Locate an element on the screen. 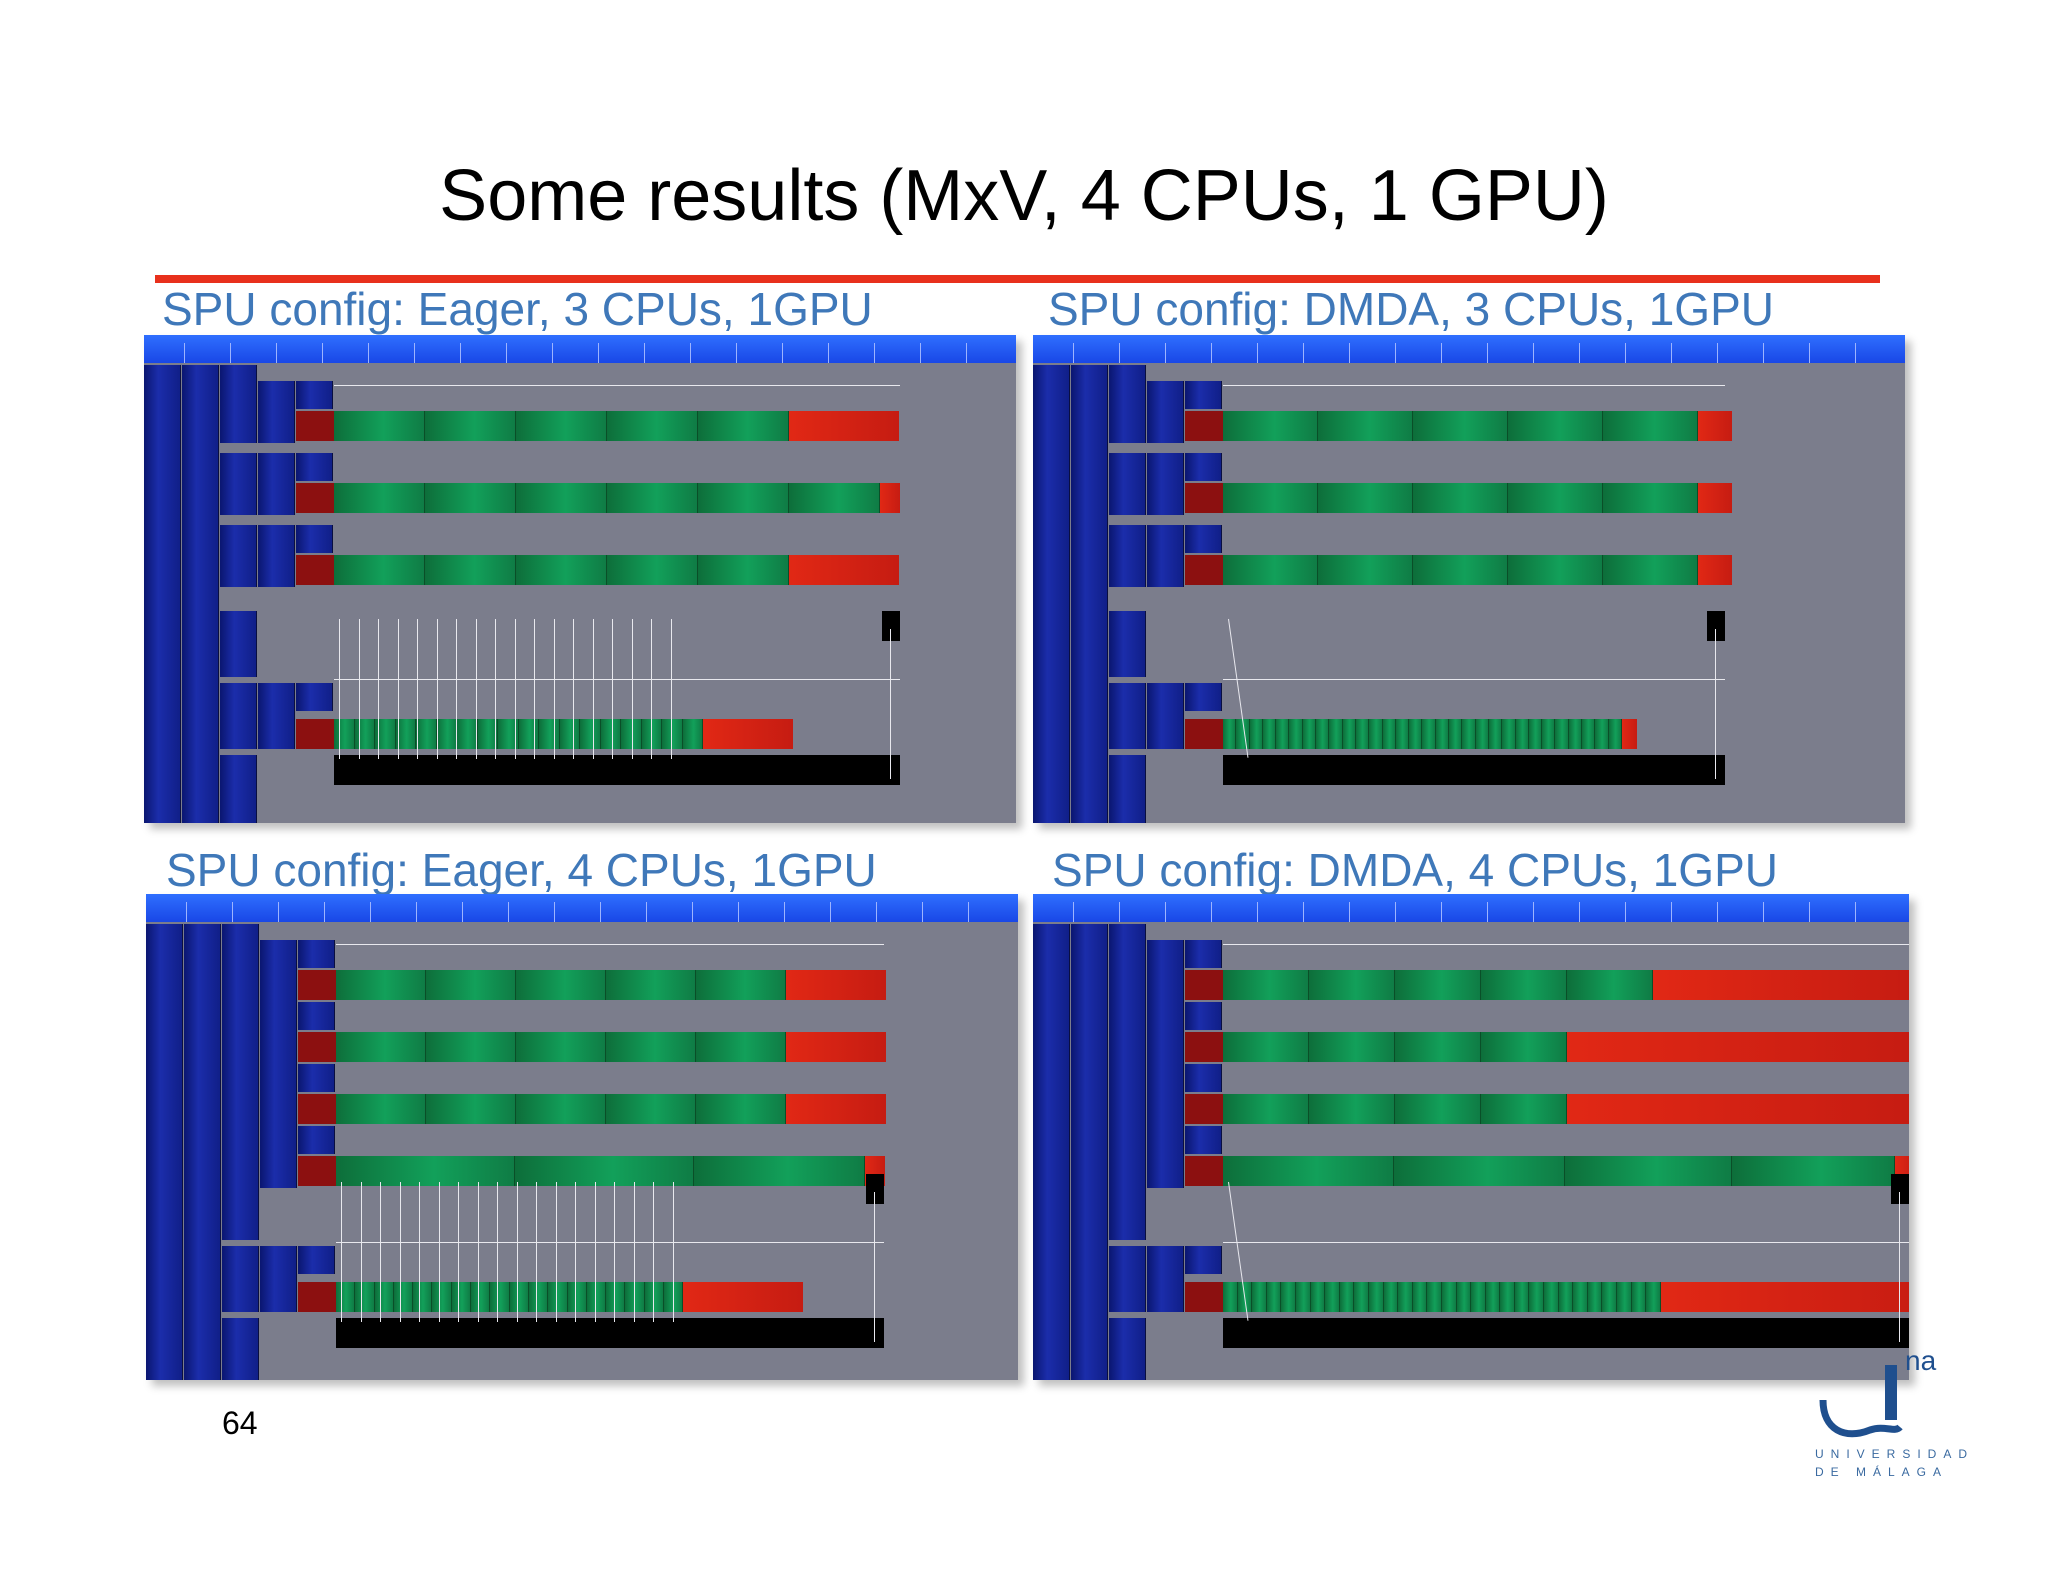  transfer-marker is located at coordinates (875, 1189).